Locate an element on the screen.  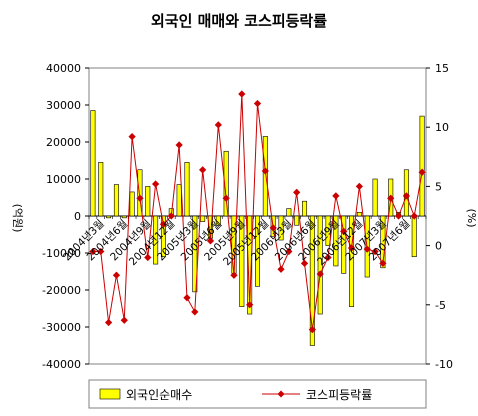
right-tick-label: 10 is located at coordinates (442, 127).